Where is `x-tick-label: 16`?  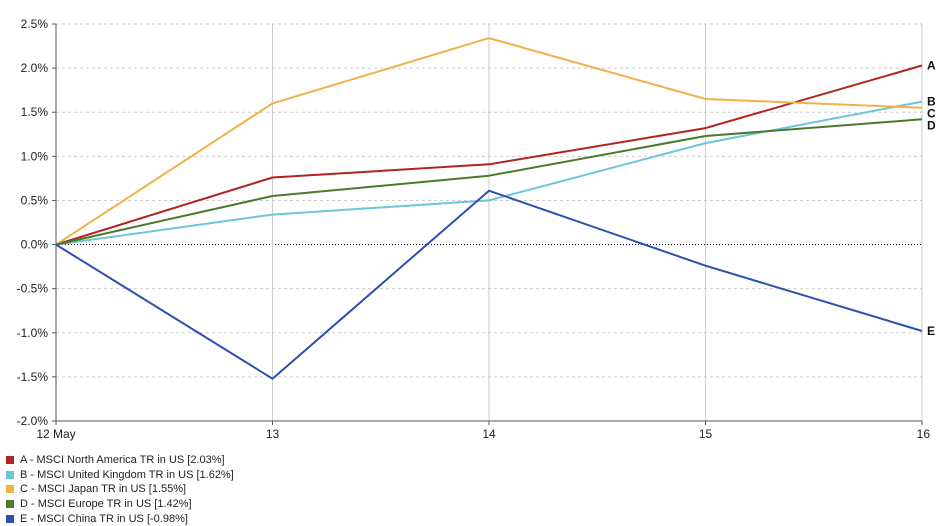 x-tick-label: 16 is located at coordinates (924, 434).